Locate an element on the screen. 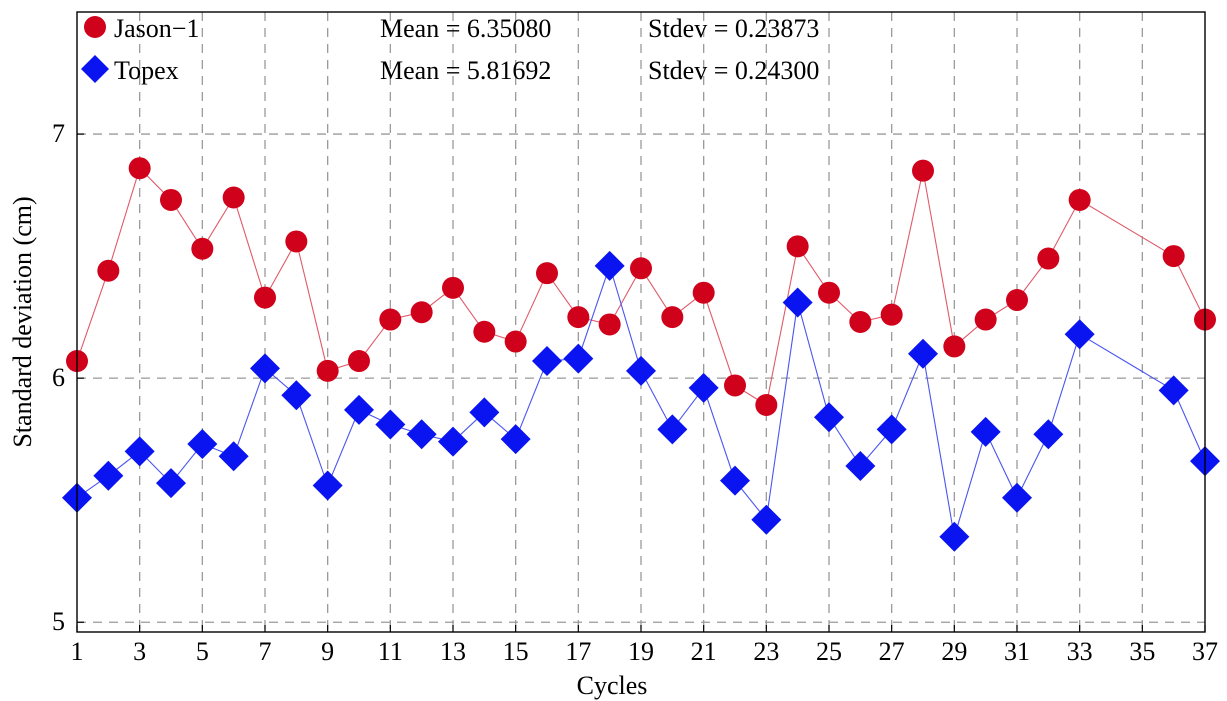 The image size is (1227, 701). x-tick-label: 33 is located at coordinates (1080, 651).